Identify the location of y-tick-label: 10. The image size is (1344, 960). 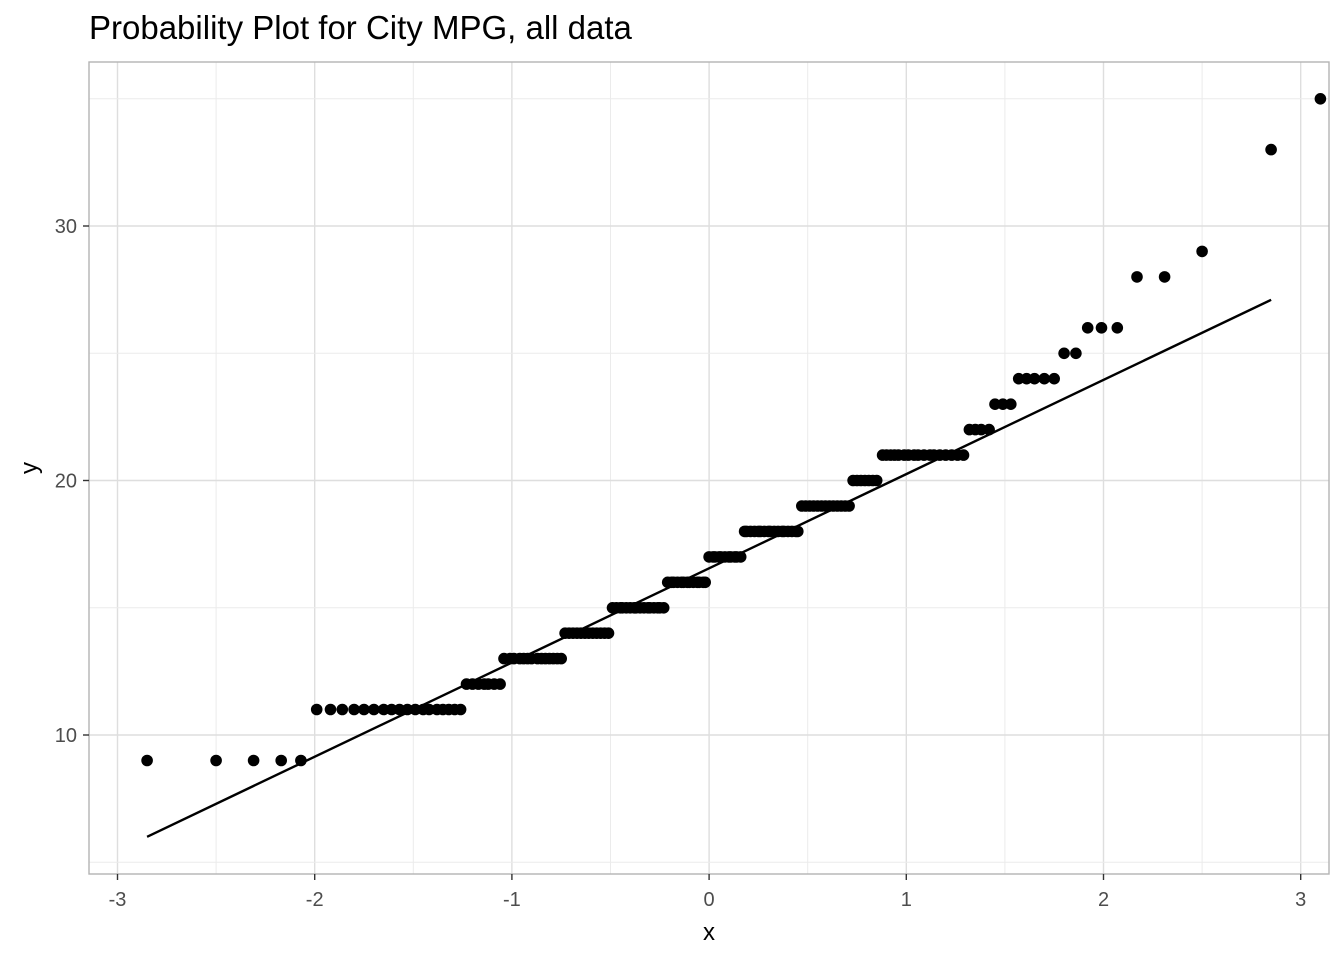
(66, 736).